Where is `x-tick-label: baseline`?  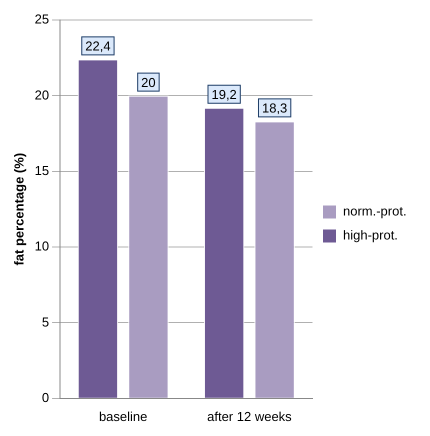
x-tick-label: baseline is located at coordinates (123, 416).